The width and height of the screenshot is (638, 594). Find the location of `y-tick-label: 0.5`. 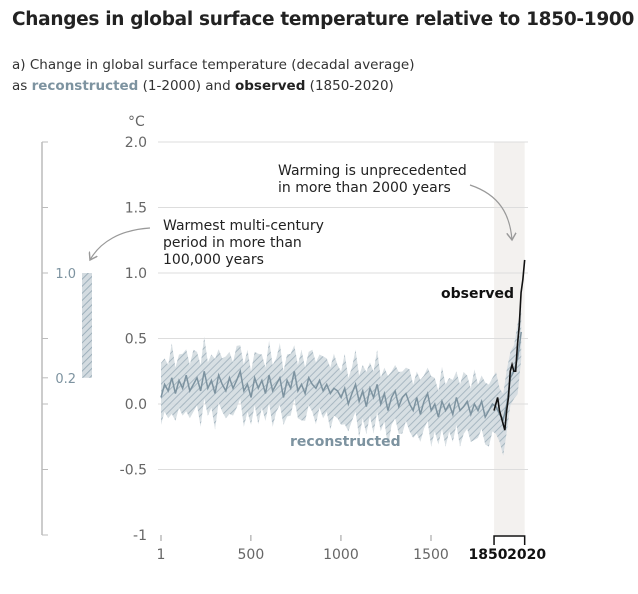

y-tick-label: 0.5 is located at coordinates (136, 340).